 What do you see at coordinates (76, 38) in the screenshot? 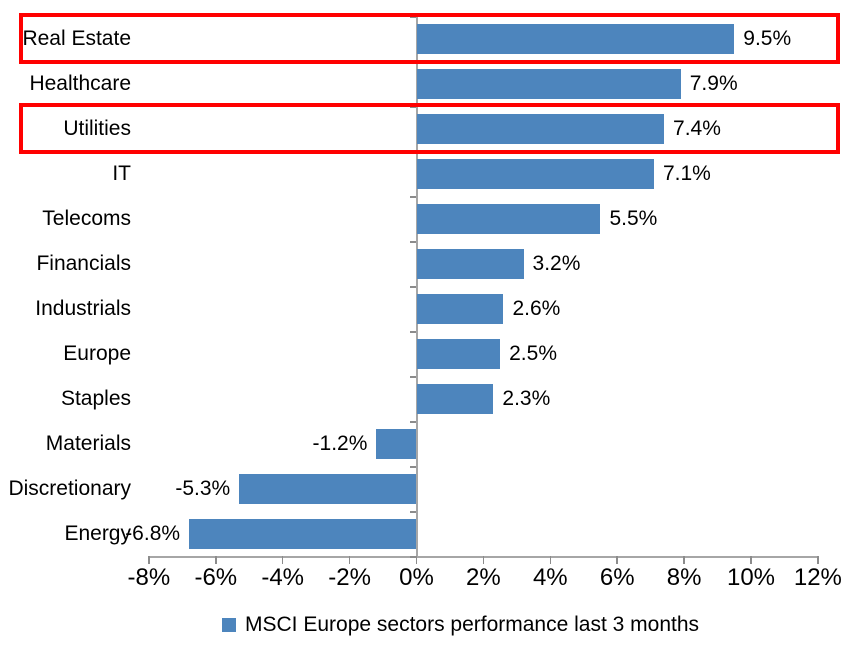
I see `category-label-real-estate: Real Estate` at bounding box center [76, 38].